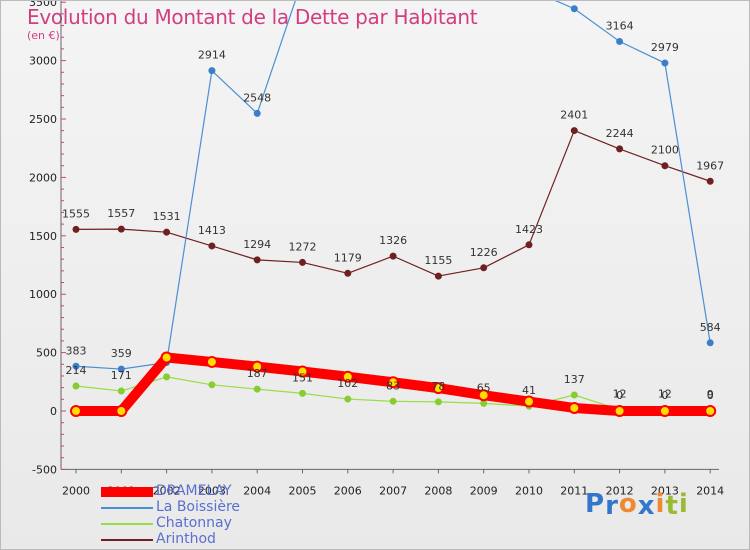 Image resolution: width=750 pixels, height=550 pixels. What do you see at coordinates (574, 490) in the screenshot?
I see `x-tick-label: 2011` at bounding box center [574, 490].